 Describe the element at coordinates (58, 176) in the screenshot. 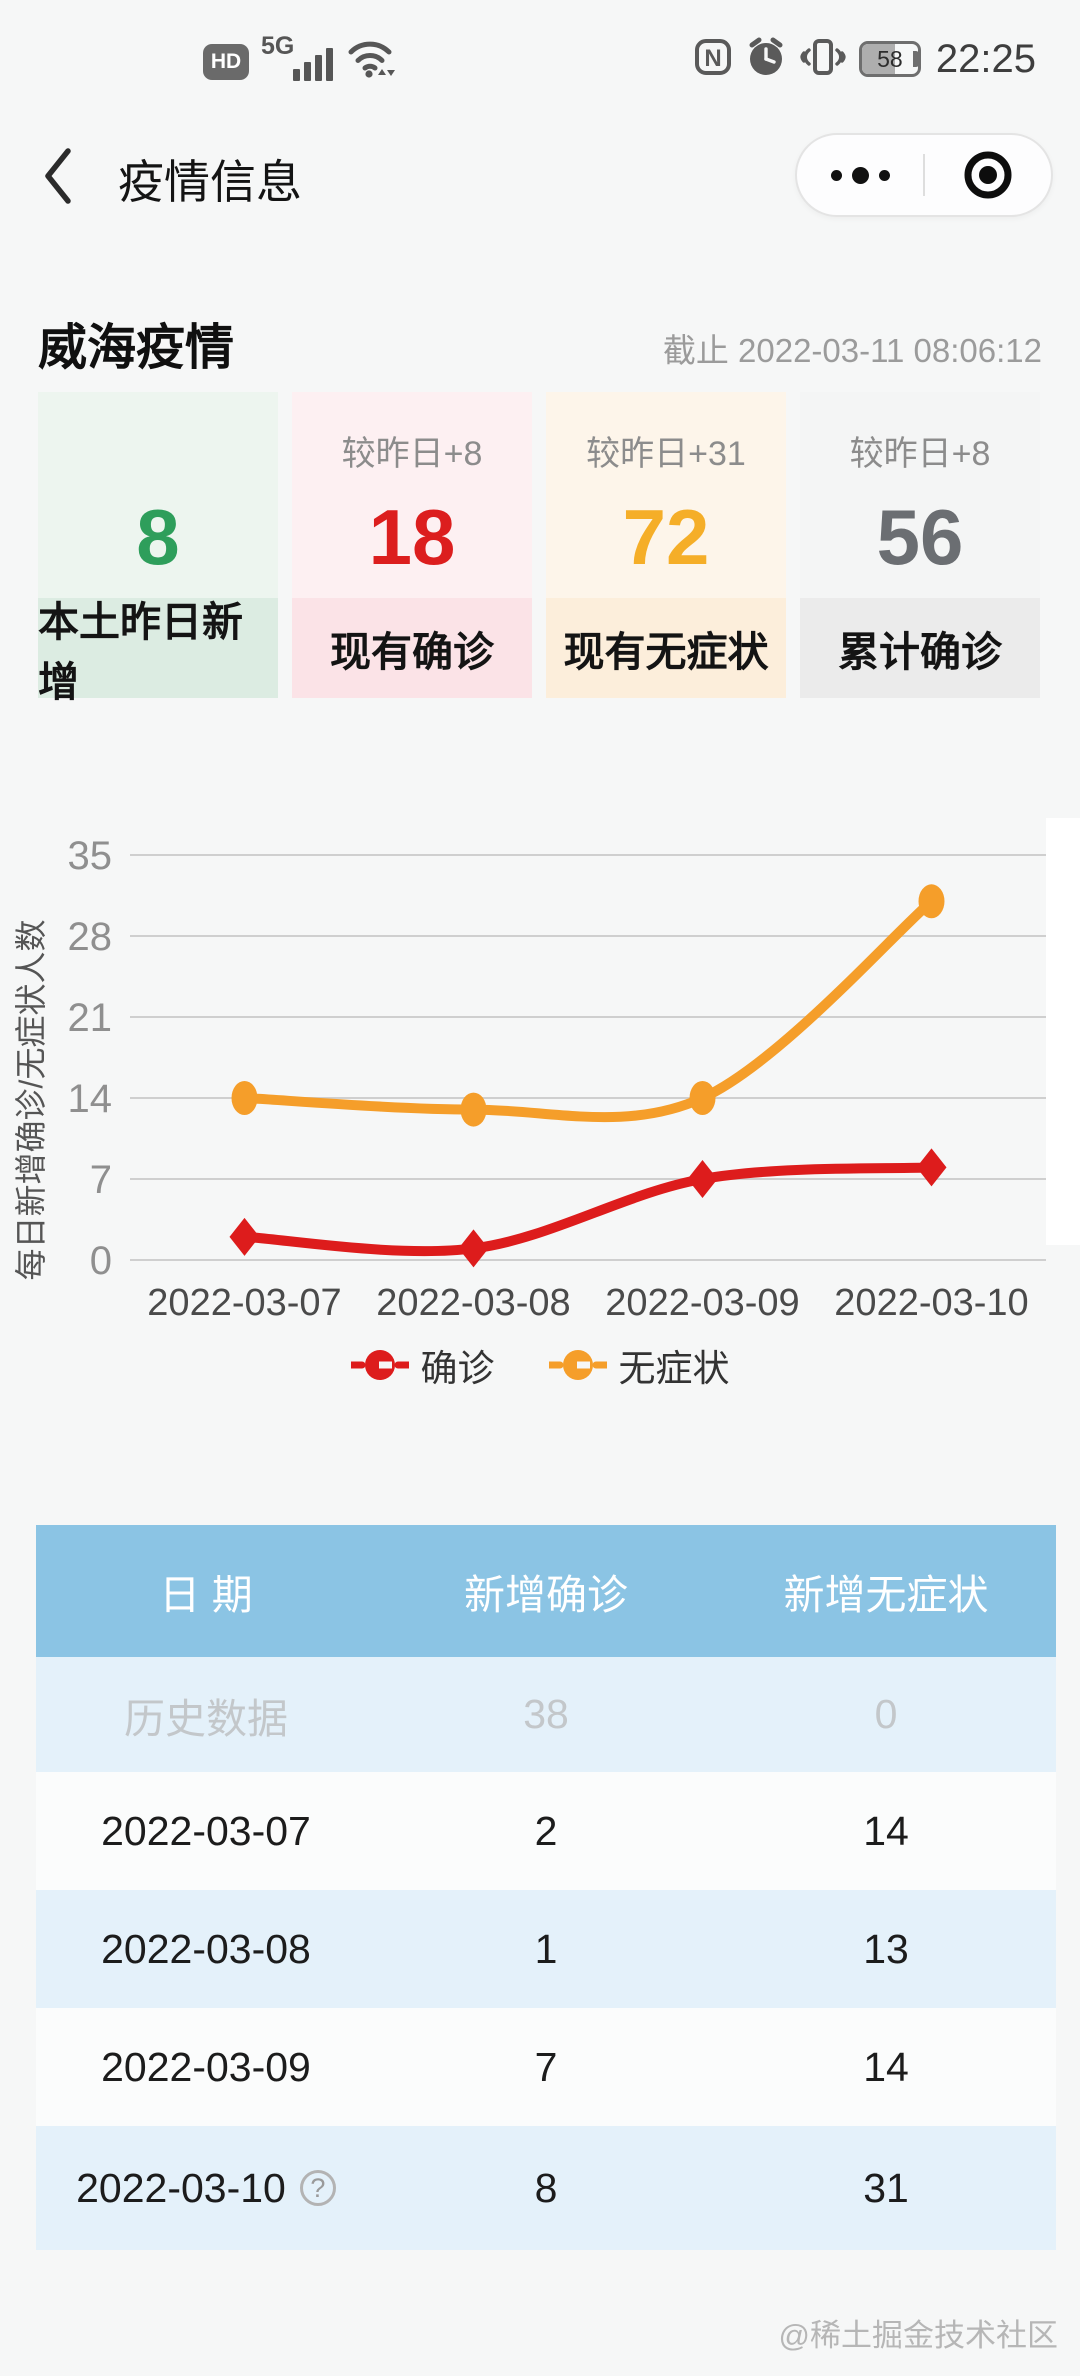

I see `back-button` at that location.